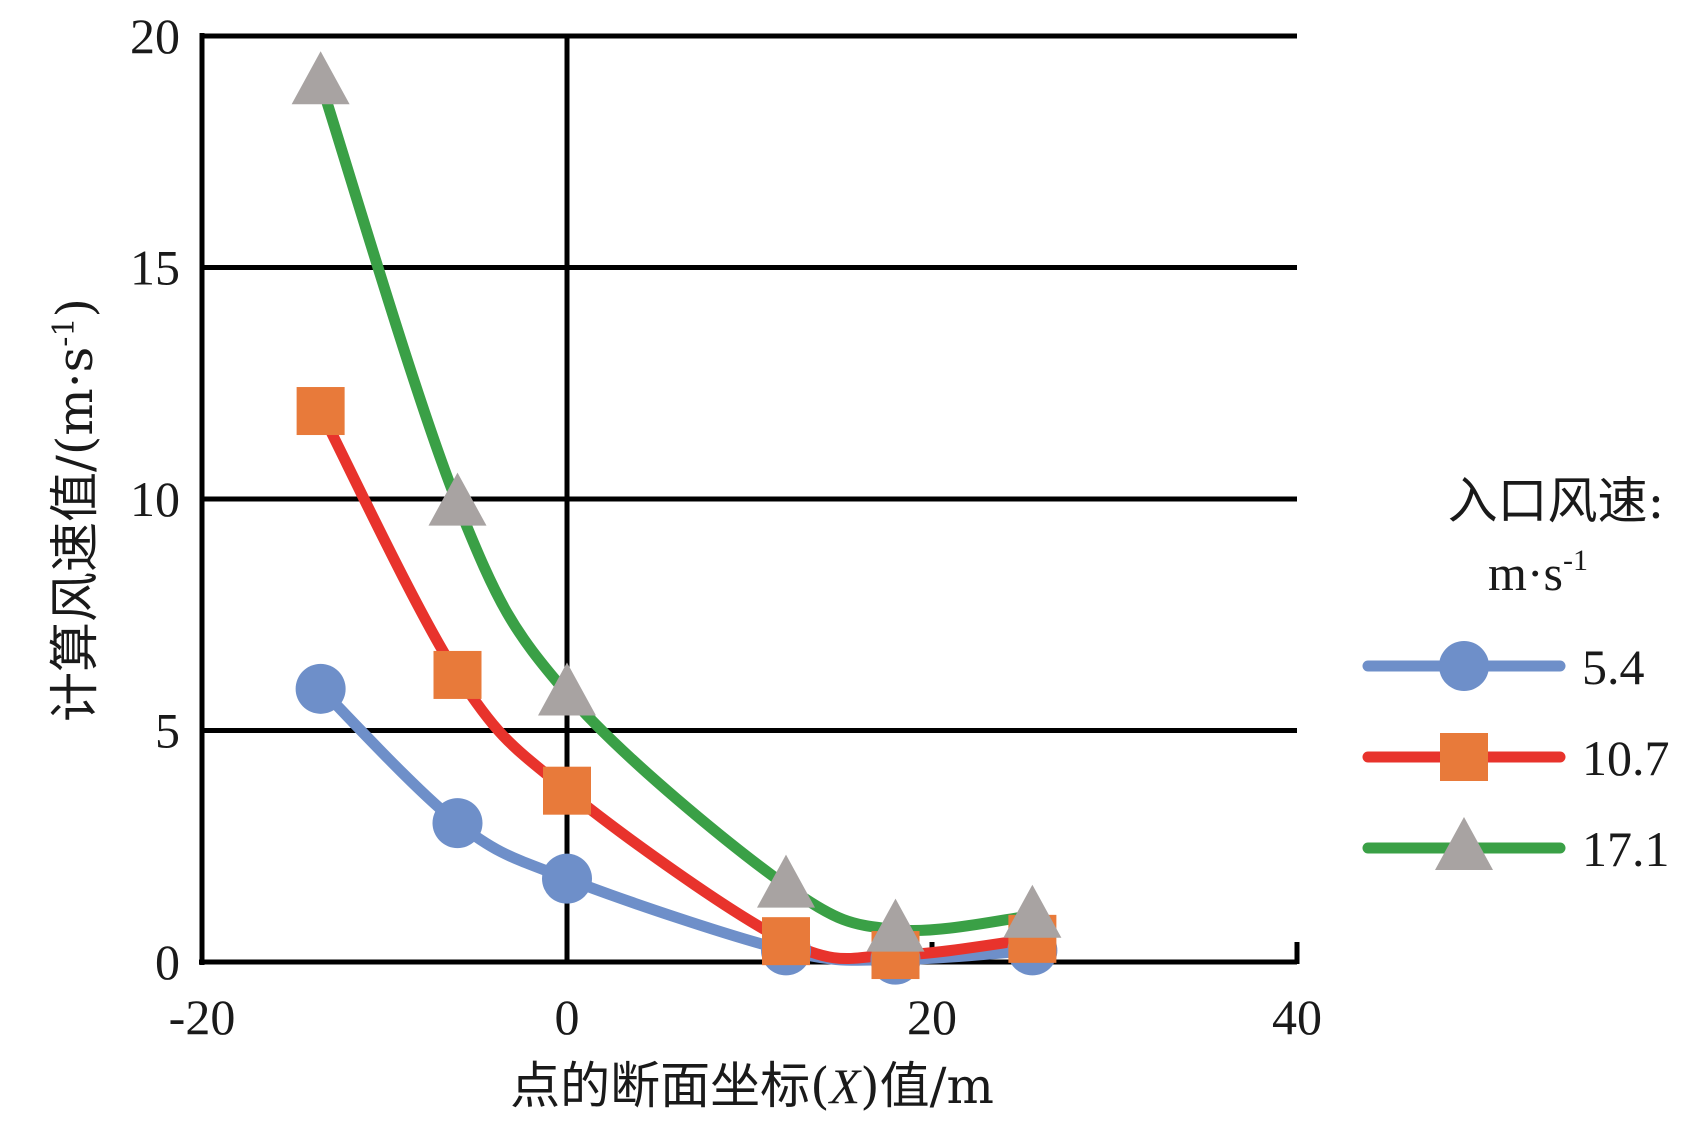 The width and height of the screenshot is (1700, 1137). What do you see at coordinates (155, 499) in the screenshot?
I see `y-tick-label-2: 10` at bounding box center [155, 499].